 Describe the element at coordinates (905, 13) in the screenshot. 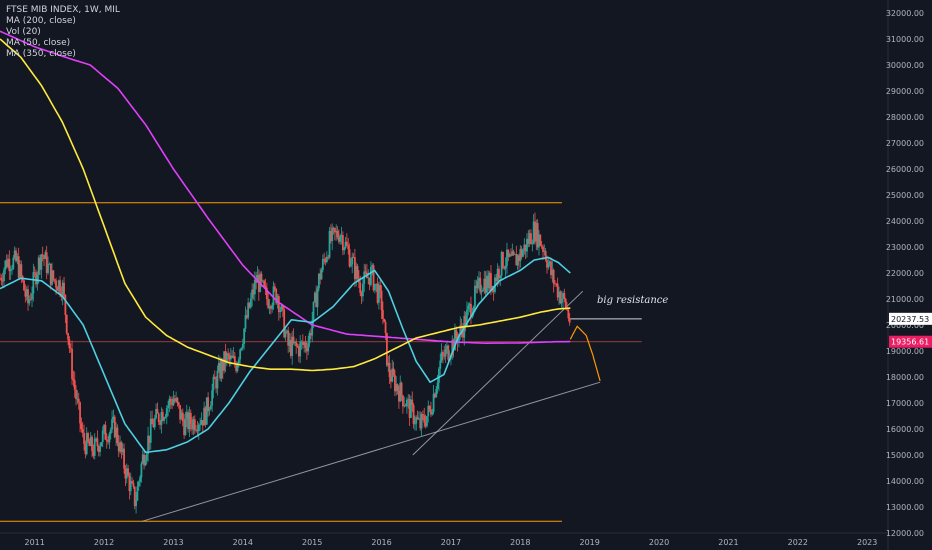

I see `y-tick-label: 32000.00` at that location.